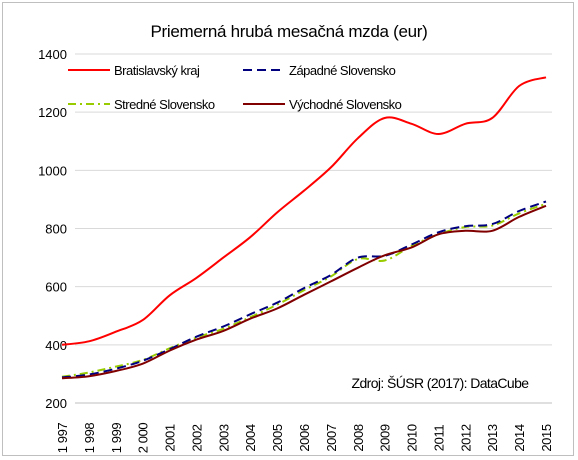 The image size is (578, 460). Describe the element at coordinates (116, 438) in the screenshot. I see `x-tick-label: 1 999` at that location.